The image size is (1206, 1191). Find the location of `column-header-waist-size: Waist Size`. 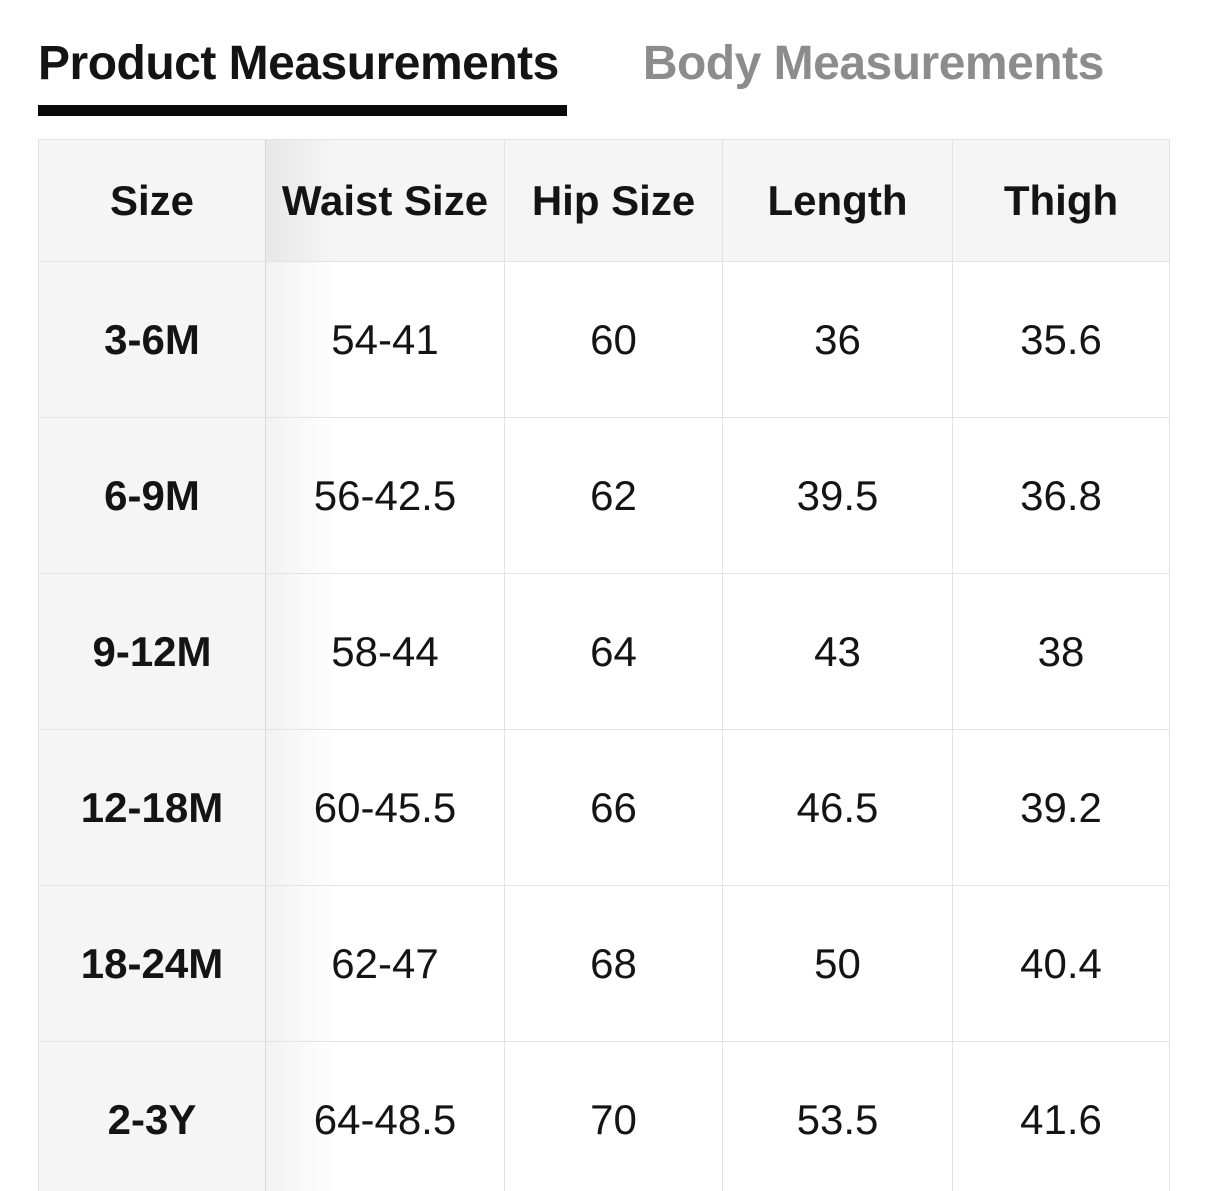

column-header-waist-size: Waist Size is located at coordinates (385, 200).